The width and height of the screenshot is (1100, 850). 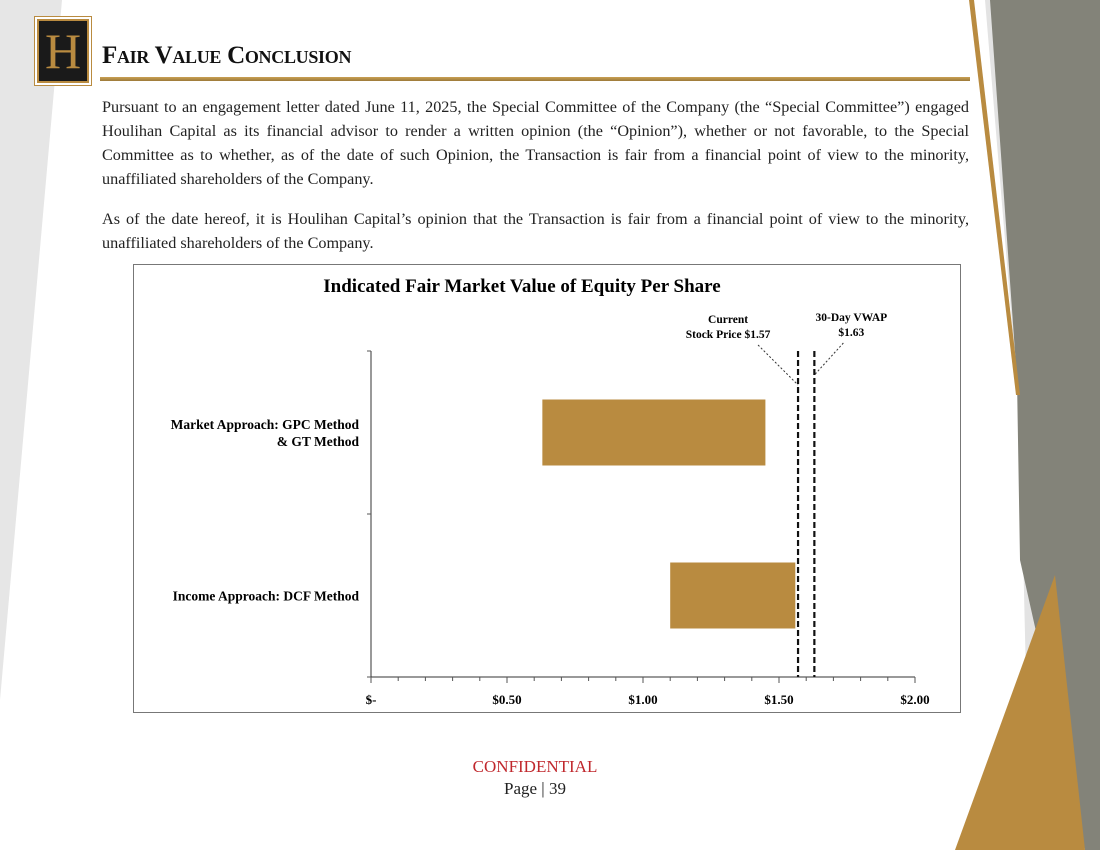 What do you see at coordinates (851, 332) in the screenshot?
I see `reference-label: $1.63` at bounding box center [851, 332].